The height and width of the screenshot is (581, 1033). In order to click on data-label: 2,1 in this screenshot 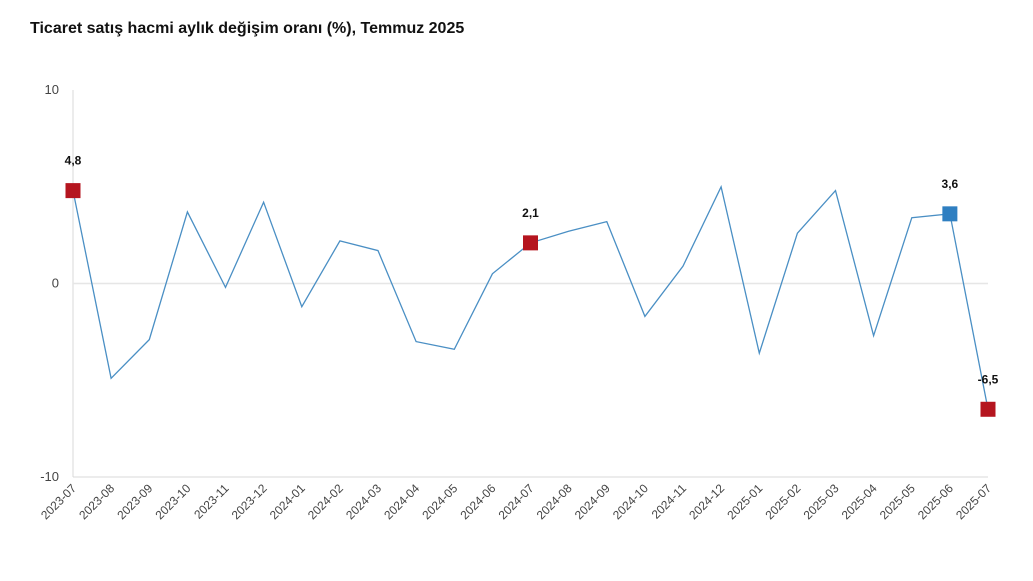, I will do `click(530, 213)`.